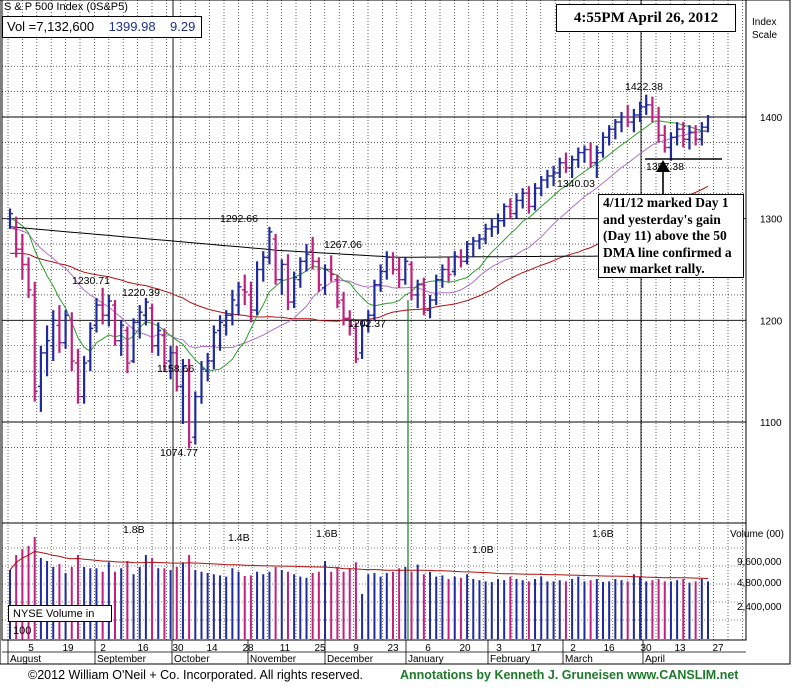 This screenshot has width=791, height=690. What do you see at coordinates (51, 26) in the screenshot?
I see `volume-readout: Vol =7,132,600` at bounding box center [51, 26].